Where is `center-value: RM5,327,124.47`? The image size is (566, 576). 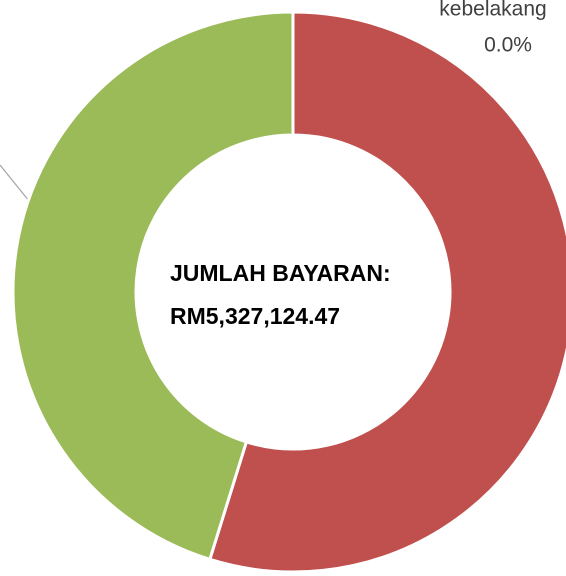
center-value: RM5,327,124.47 is located at coordinates (255, 316).